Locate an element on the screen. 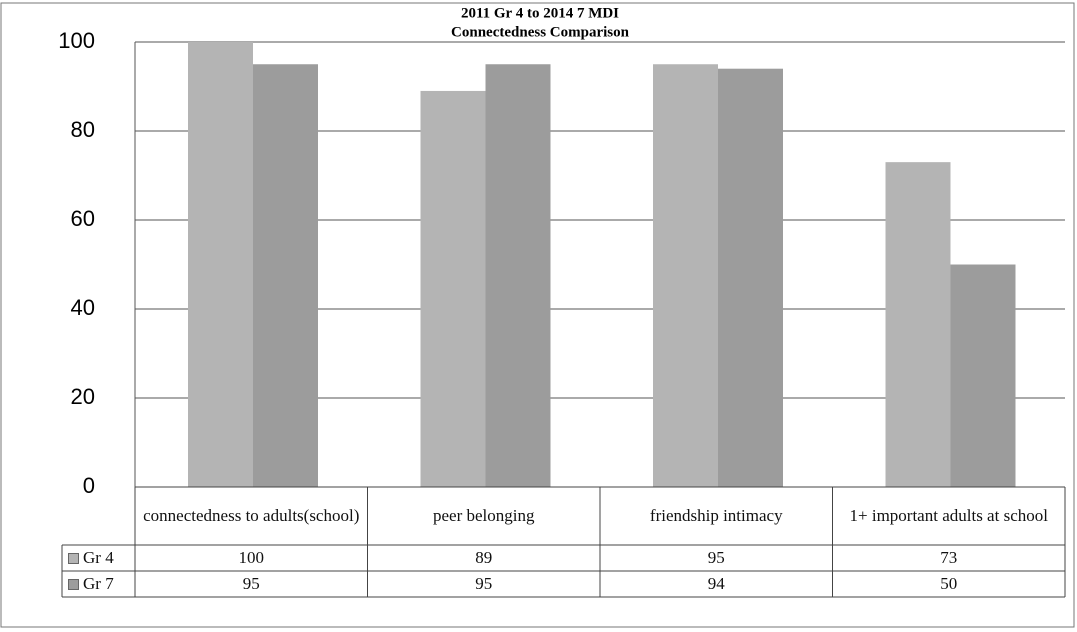 This screenshot has height=632, width=1077. table-value: 89 is located at coordinates (484, 558).